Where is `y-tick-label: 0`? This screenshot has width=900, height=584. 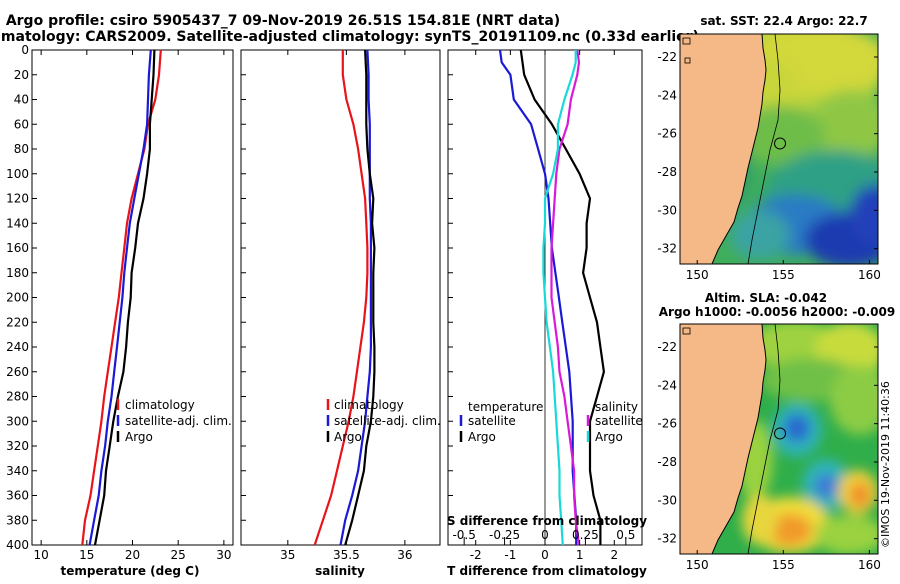 y-tick-label: 0 is located at coordinates (25, 50).